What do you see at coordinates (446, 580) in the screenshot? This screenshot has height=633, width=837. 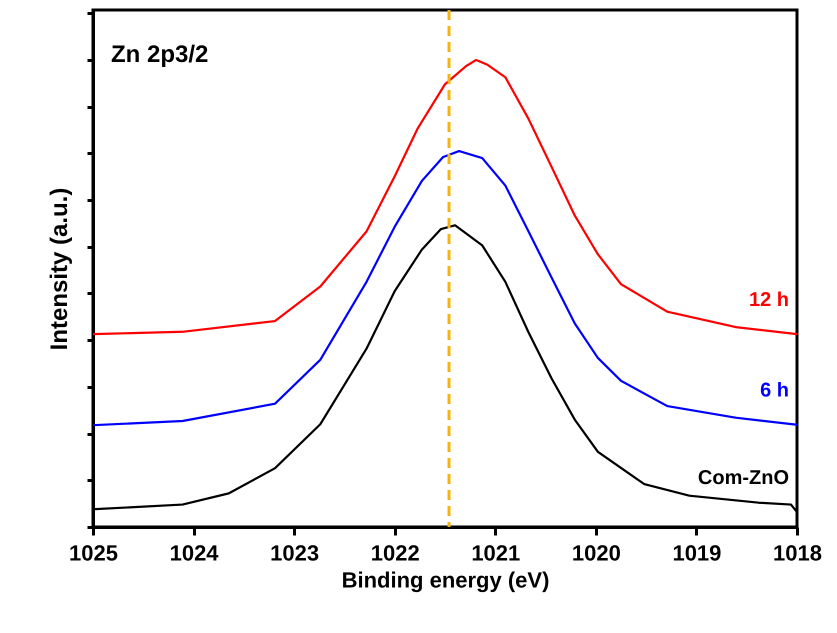 I see `x-axis-title: Binding energy (eV)` at bounding box center [446, 580].